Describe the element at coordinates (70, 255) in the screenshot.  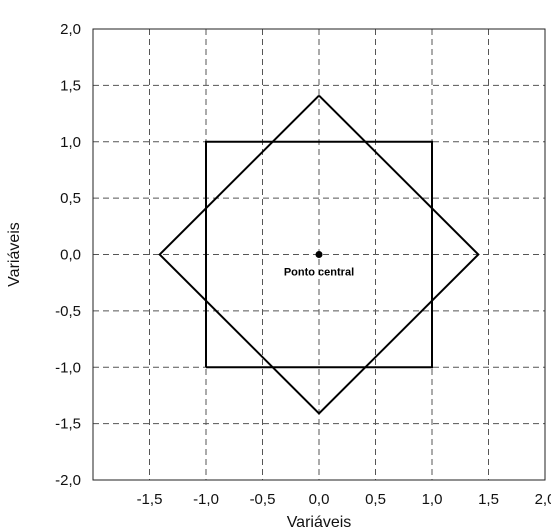
I see `y-tick-label: 0,0` at that location.